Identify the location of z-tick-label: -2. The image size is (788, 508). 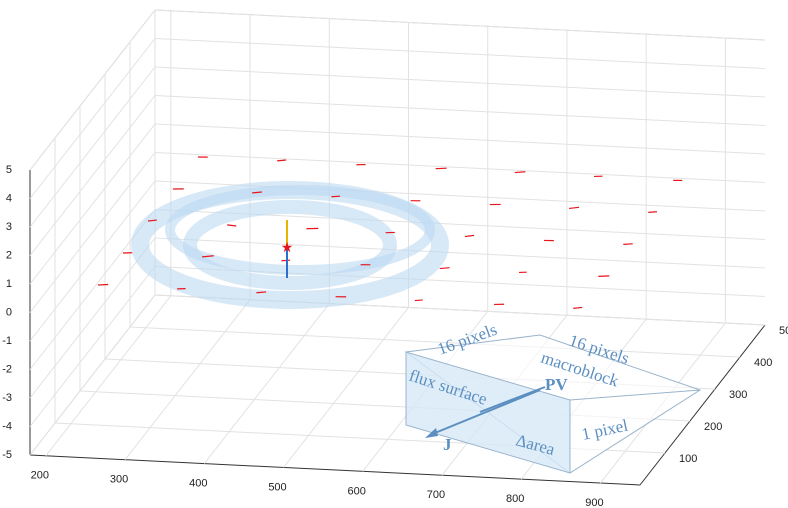
(7, 369).